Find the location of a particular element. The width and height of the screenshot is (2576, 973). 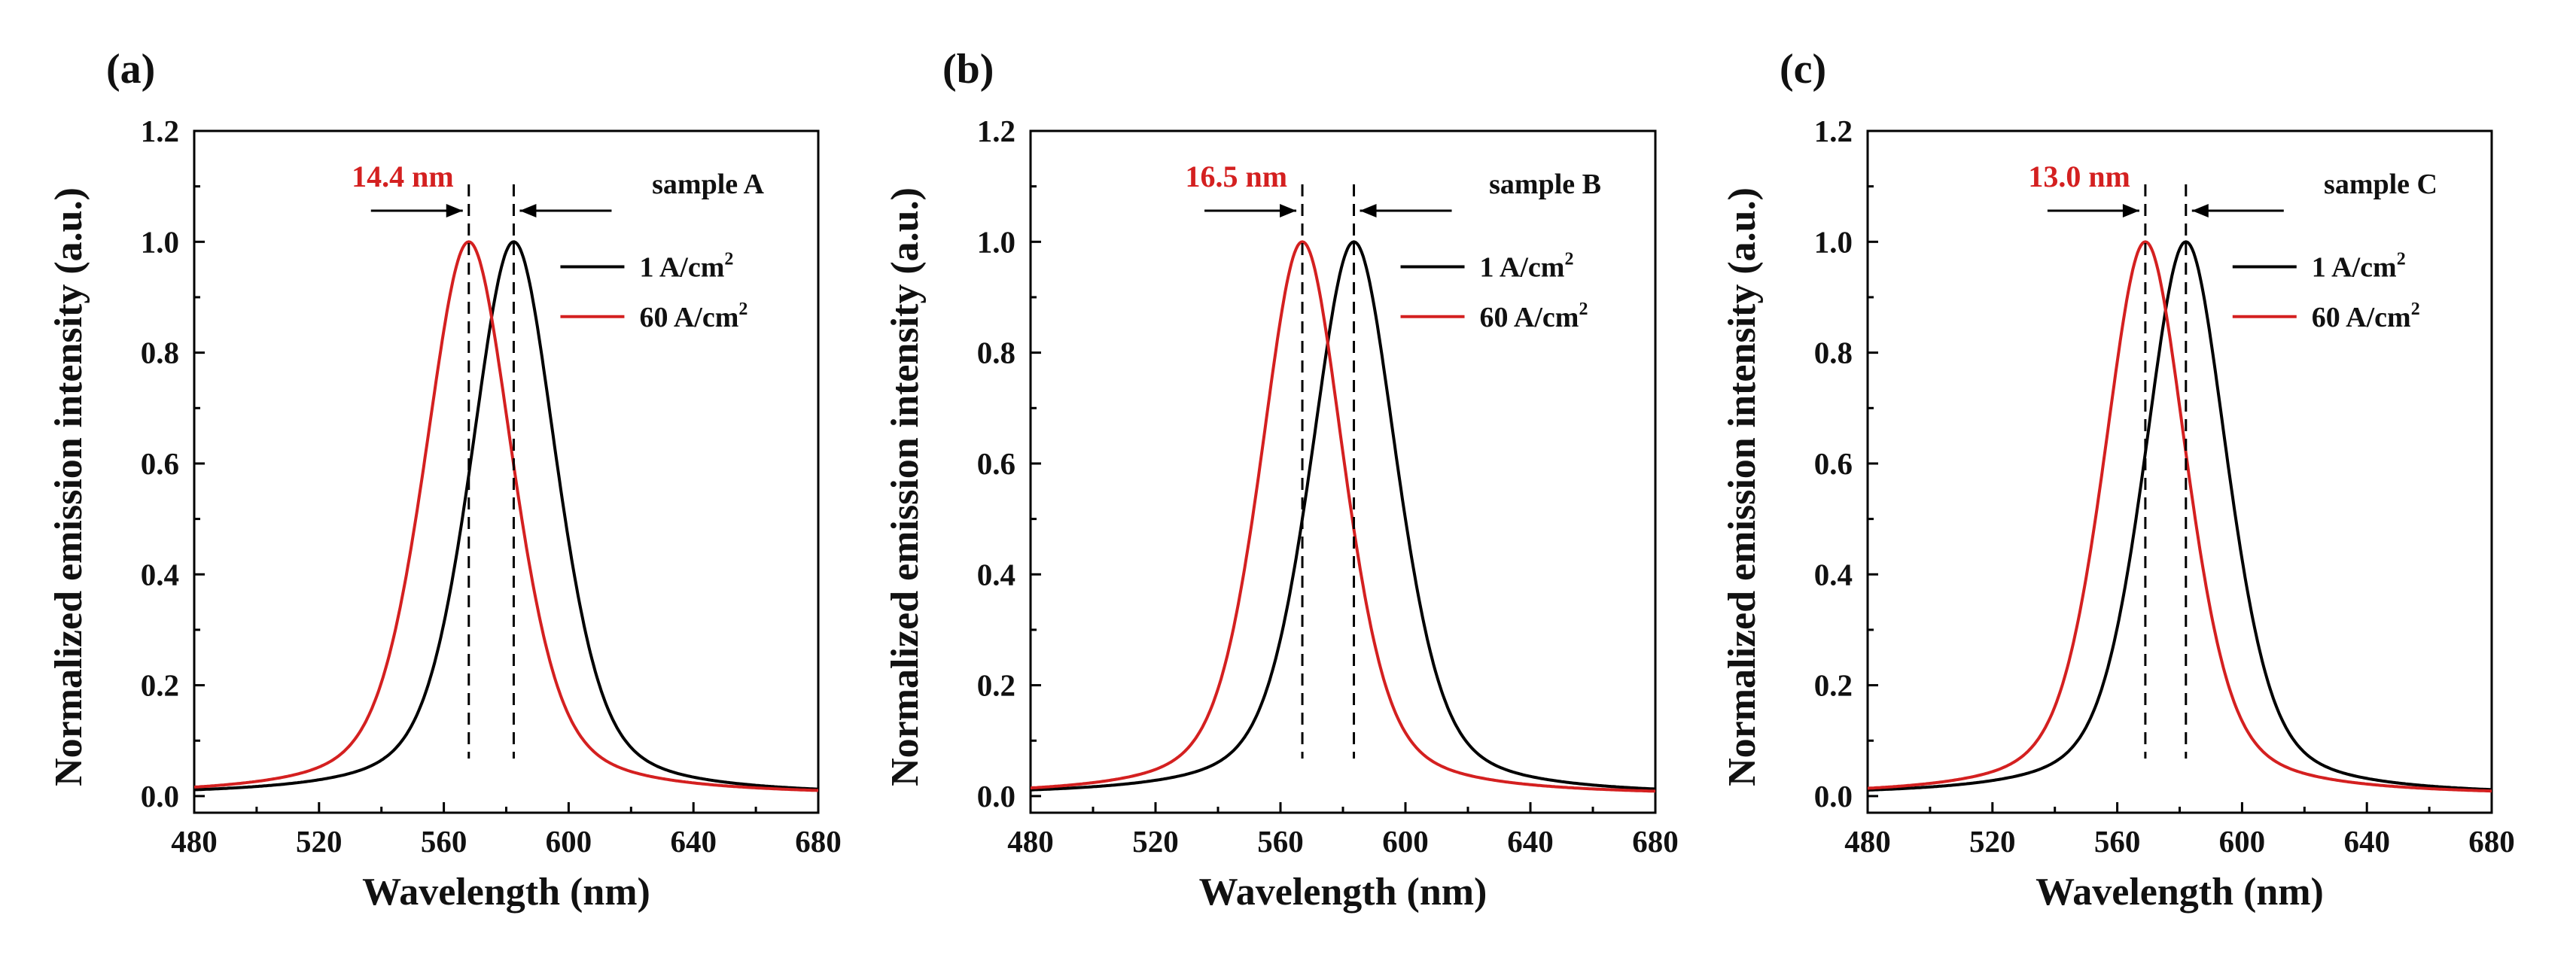

peak-shift-label: 16.5 nm is located at coordinates (1236, 176).